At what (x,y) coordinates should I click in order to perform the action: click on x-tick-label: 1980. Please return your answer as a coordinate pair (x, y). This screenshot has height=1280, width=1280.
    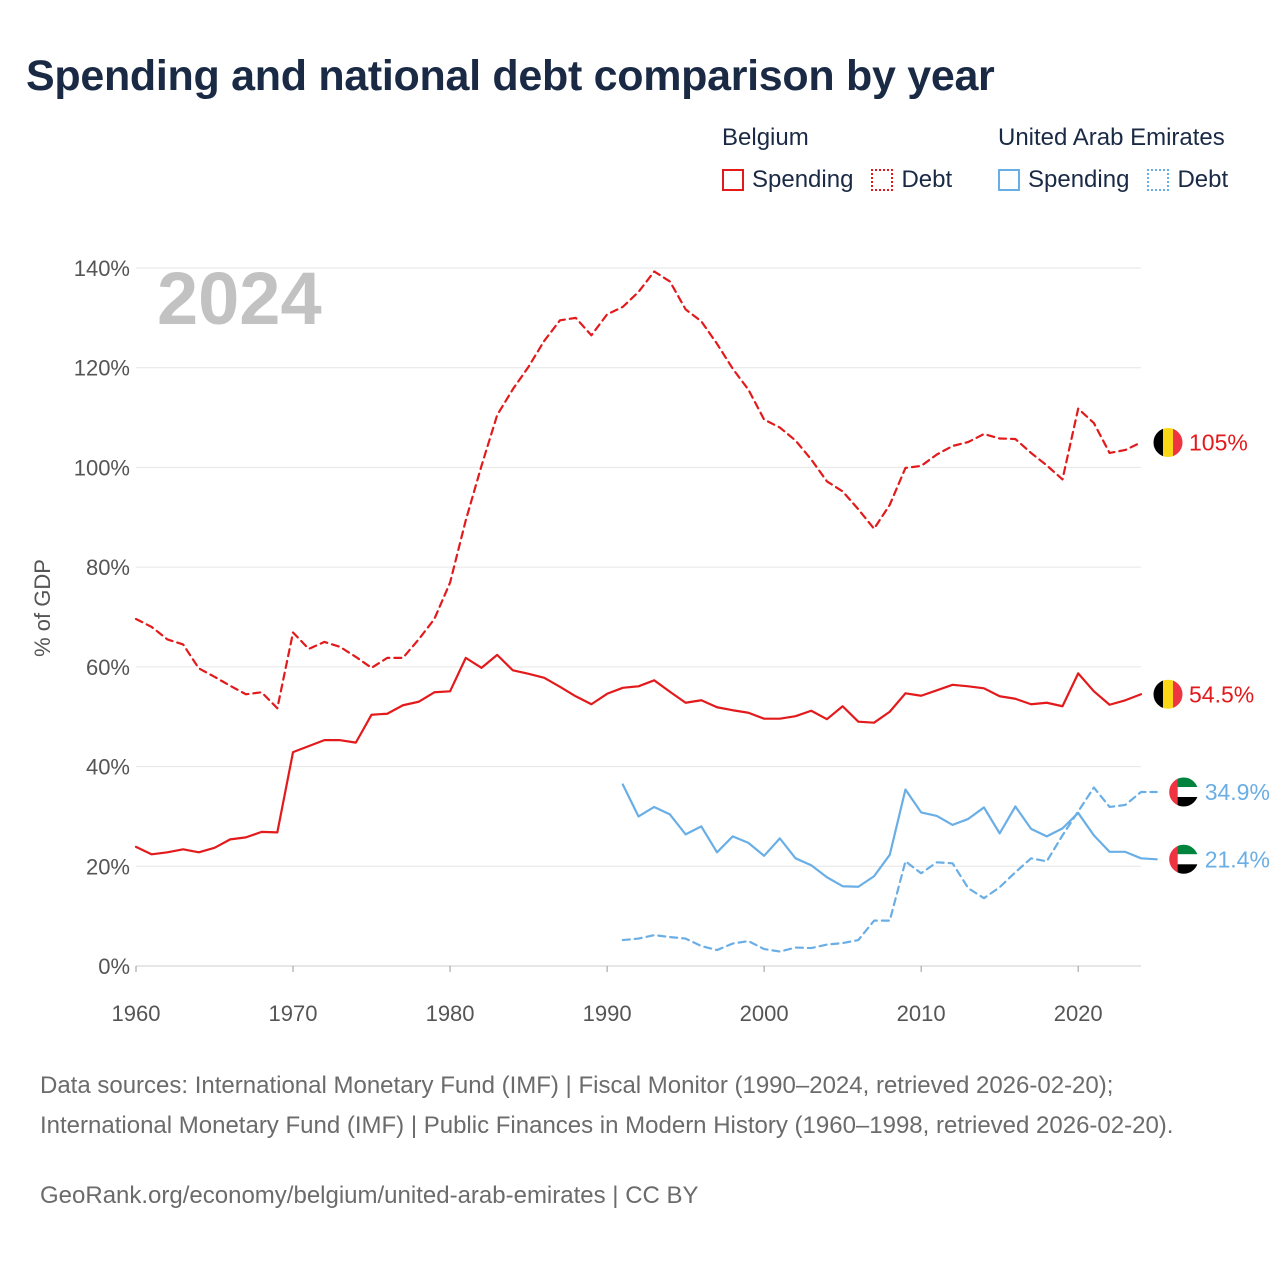
    Looking at the image, I should click on (450, 1013).